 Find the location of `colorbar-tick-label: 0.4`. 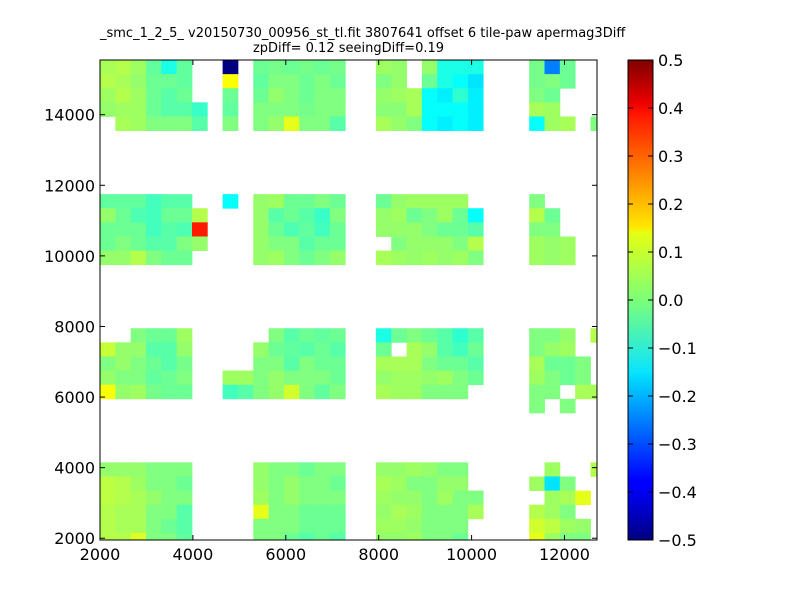

colorbar-tick-label: 0.4 is located at coordinates (670, 108).